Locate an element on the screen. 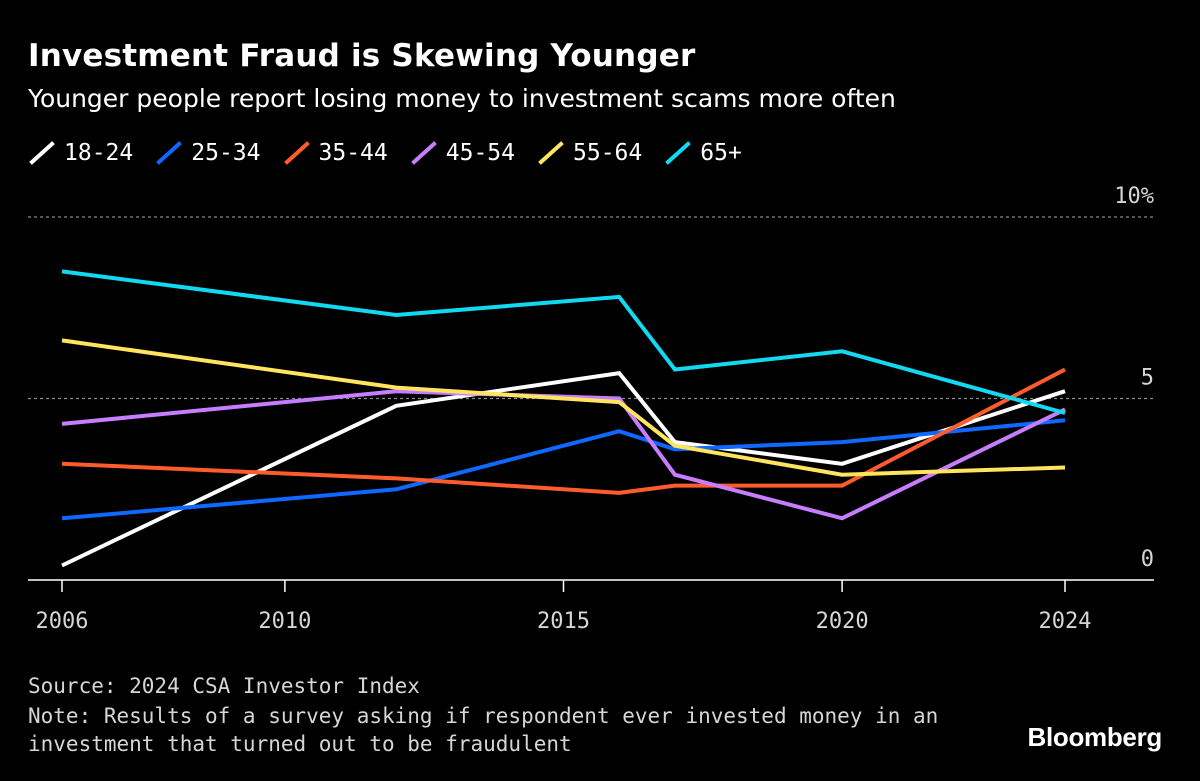 This screenshot has width=1200, height=781. legend-item-45-54: 45-54 is located at coordinates (462, 153).